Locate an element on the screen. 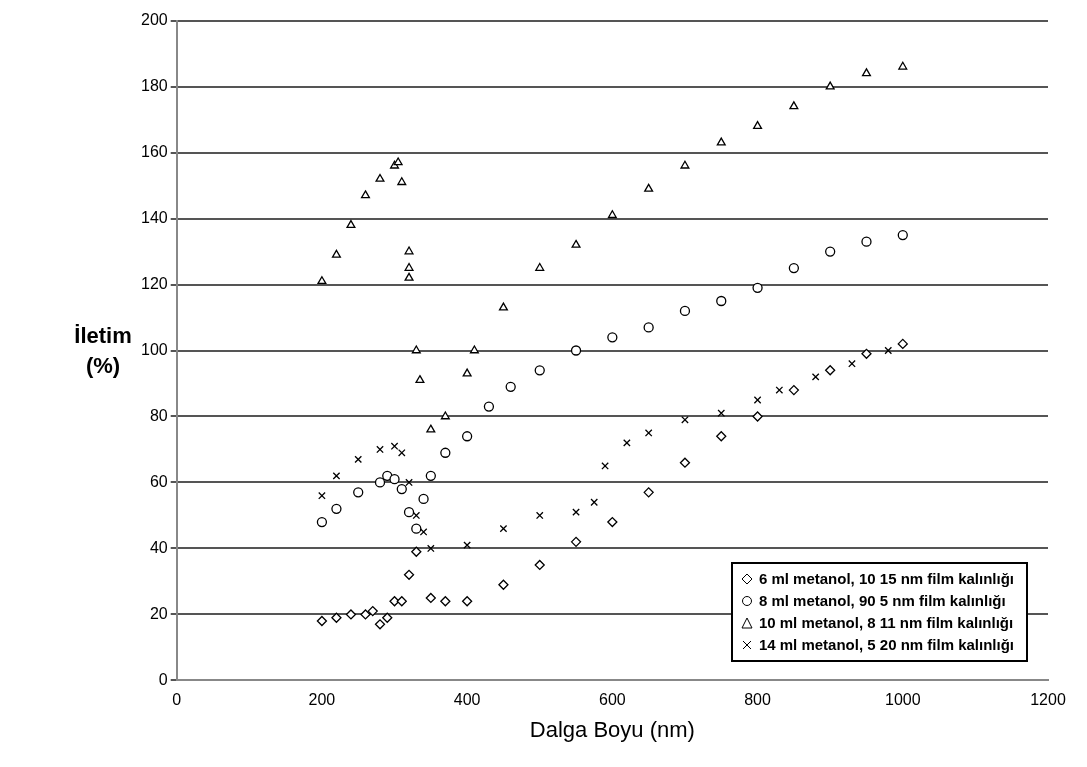 This screenshot has width=1087, height=767. y-tick-label: 80 is located at coordinates (158, 415).